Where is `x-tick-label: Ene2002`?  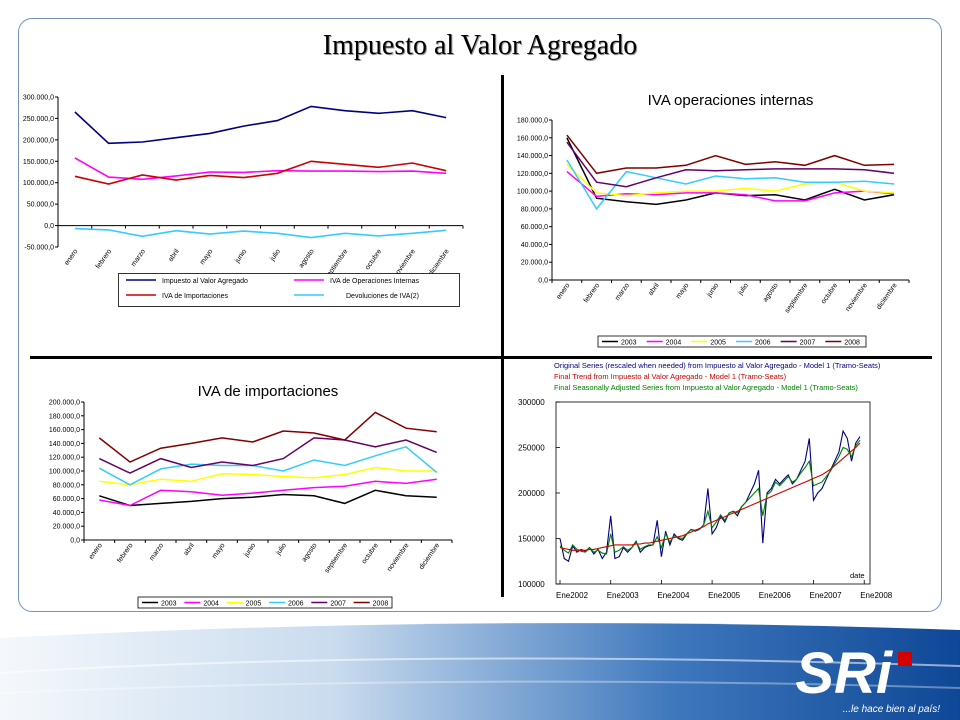
x-tick-label: Ene2002 is located at coordinates (572, 595).